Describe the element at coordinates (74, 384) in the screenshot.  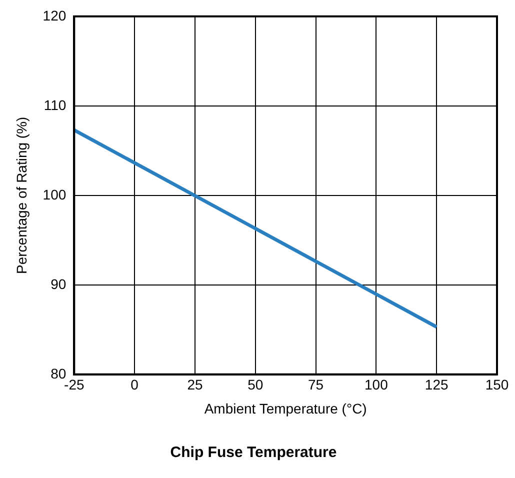
I see `x-tick-label: -25` at that location.